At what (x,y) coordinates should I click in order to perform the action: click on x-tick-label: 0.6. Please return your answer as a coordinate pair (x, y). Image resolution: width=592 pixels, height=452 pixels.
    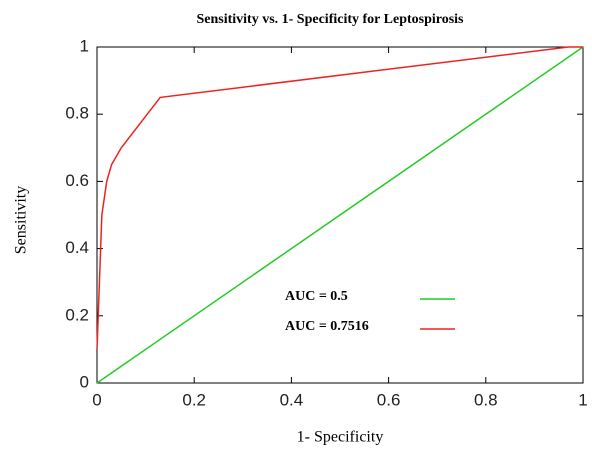
    Looking at the image, I should click on (389, 399).